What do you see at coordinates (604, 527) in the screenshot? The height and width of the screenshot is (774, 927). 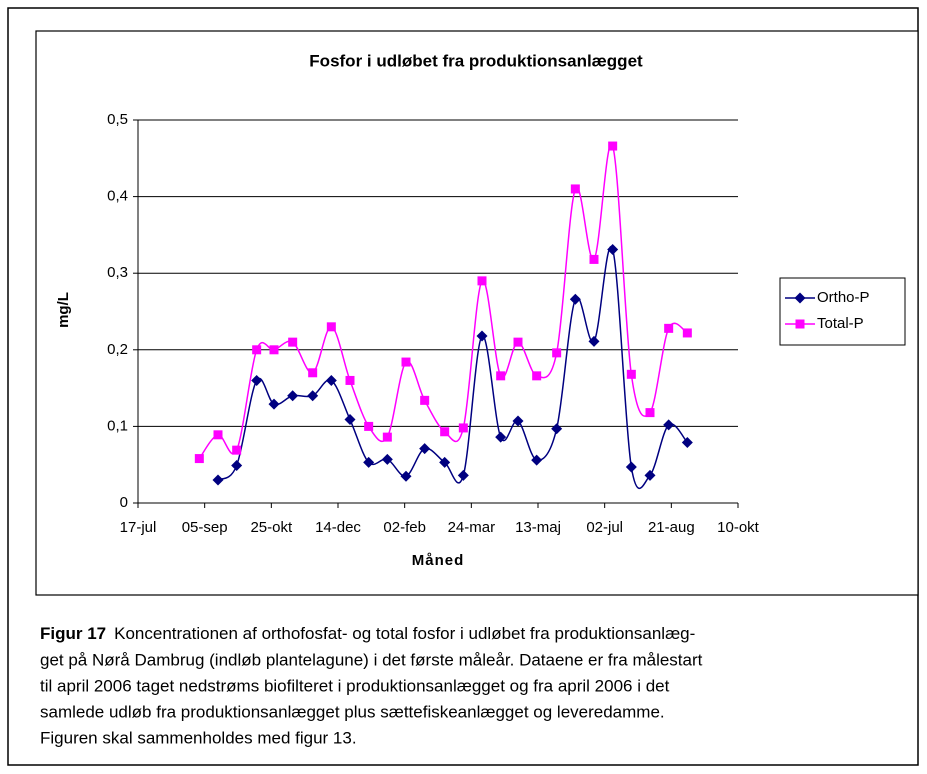 I see `x-tick-label: 02-jul` at bounding box center [604, 527].